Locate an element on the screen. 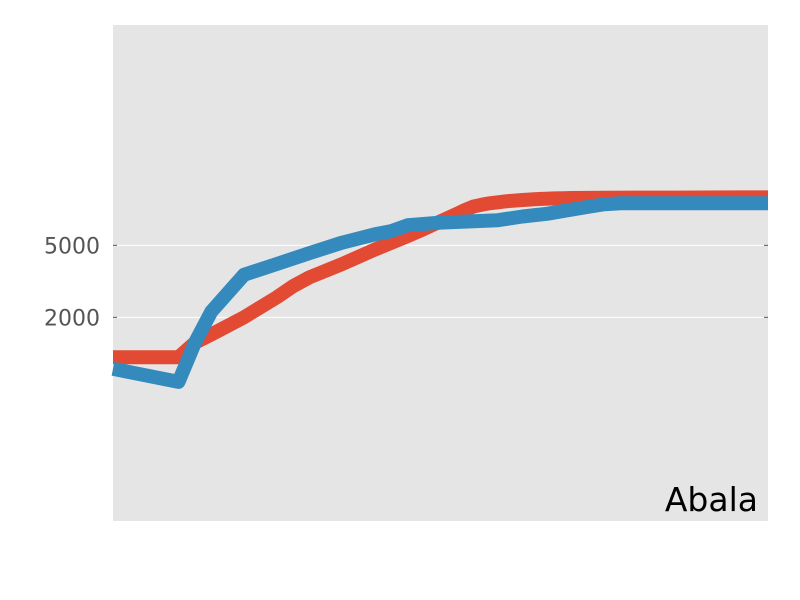 The image size is (800, 600). y-tick-labels: 2000 5000 is located at coordinates (72, 282).